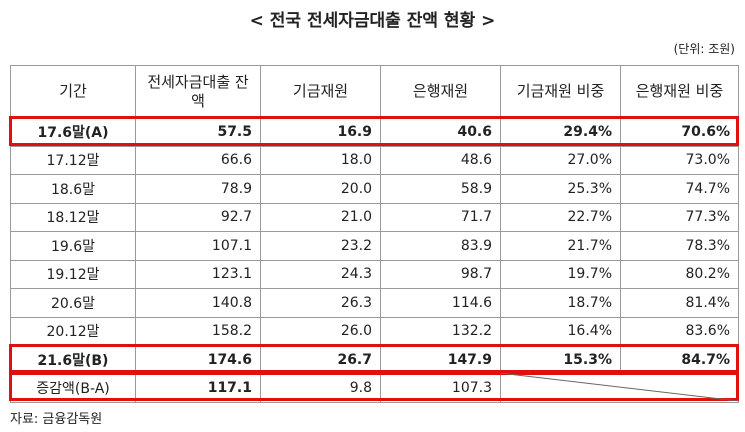  Describe the element at coordinates (198, 246) in the screenshot. I see `cell: 107.1` at that location.